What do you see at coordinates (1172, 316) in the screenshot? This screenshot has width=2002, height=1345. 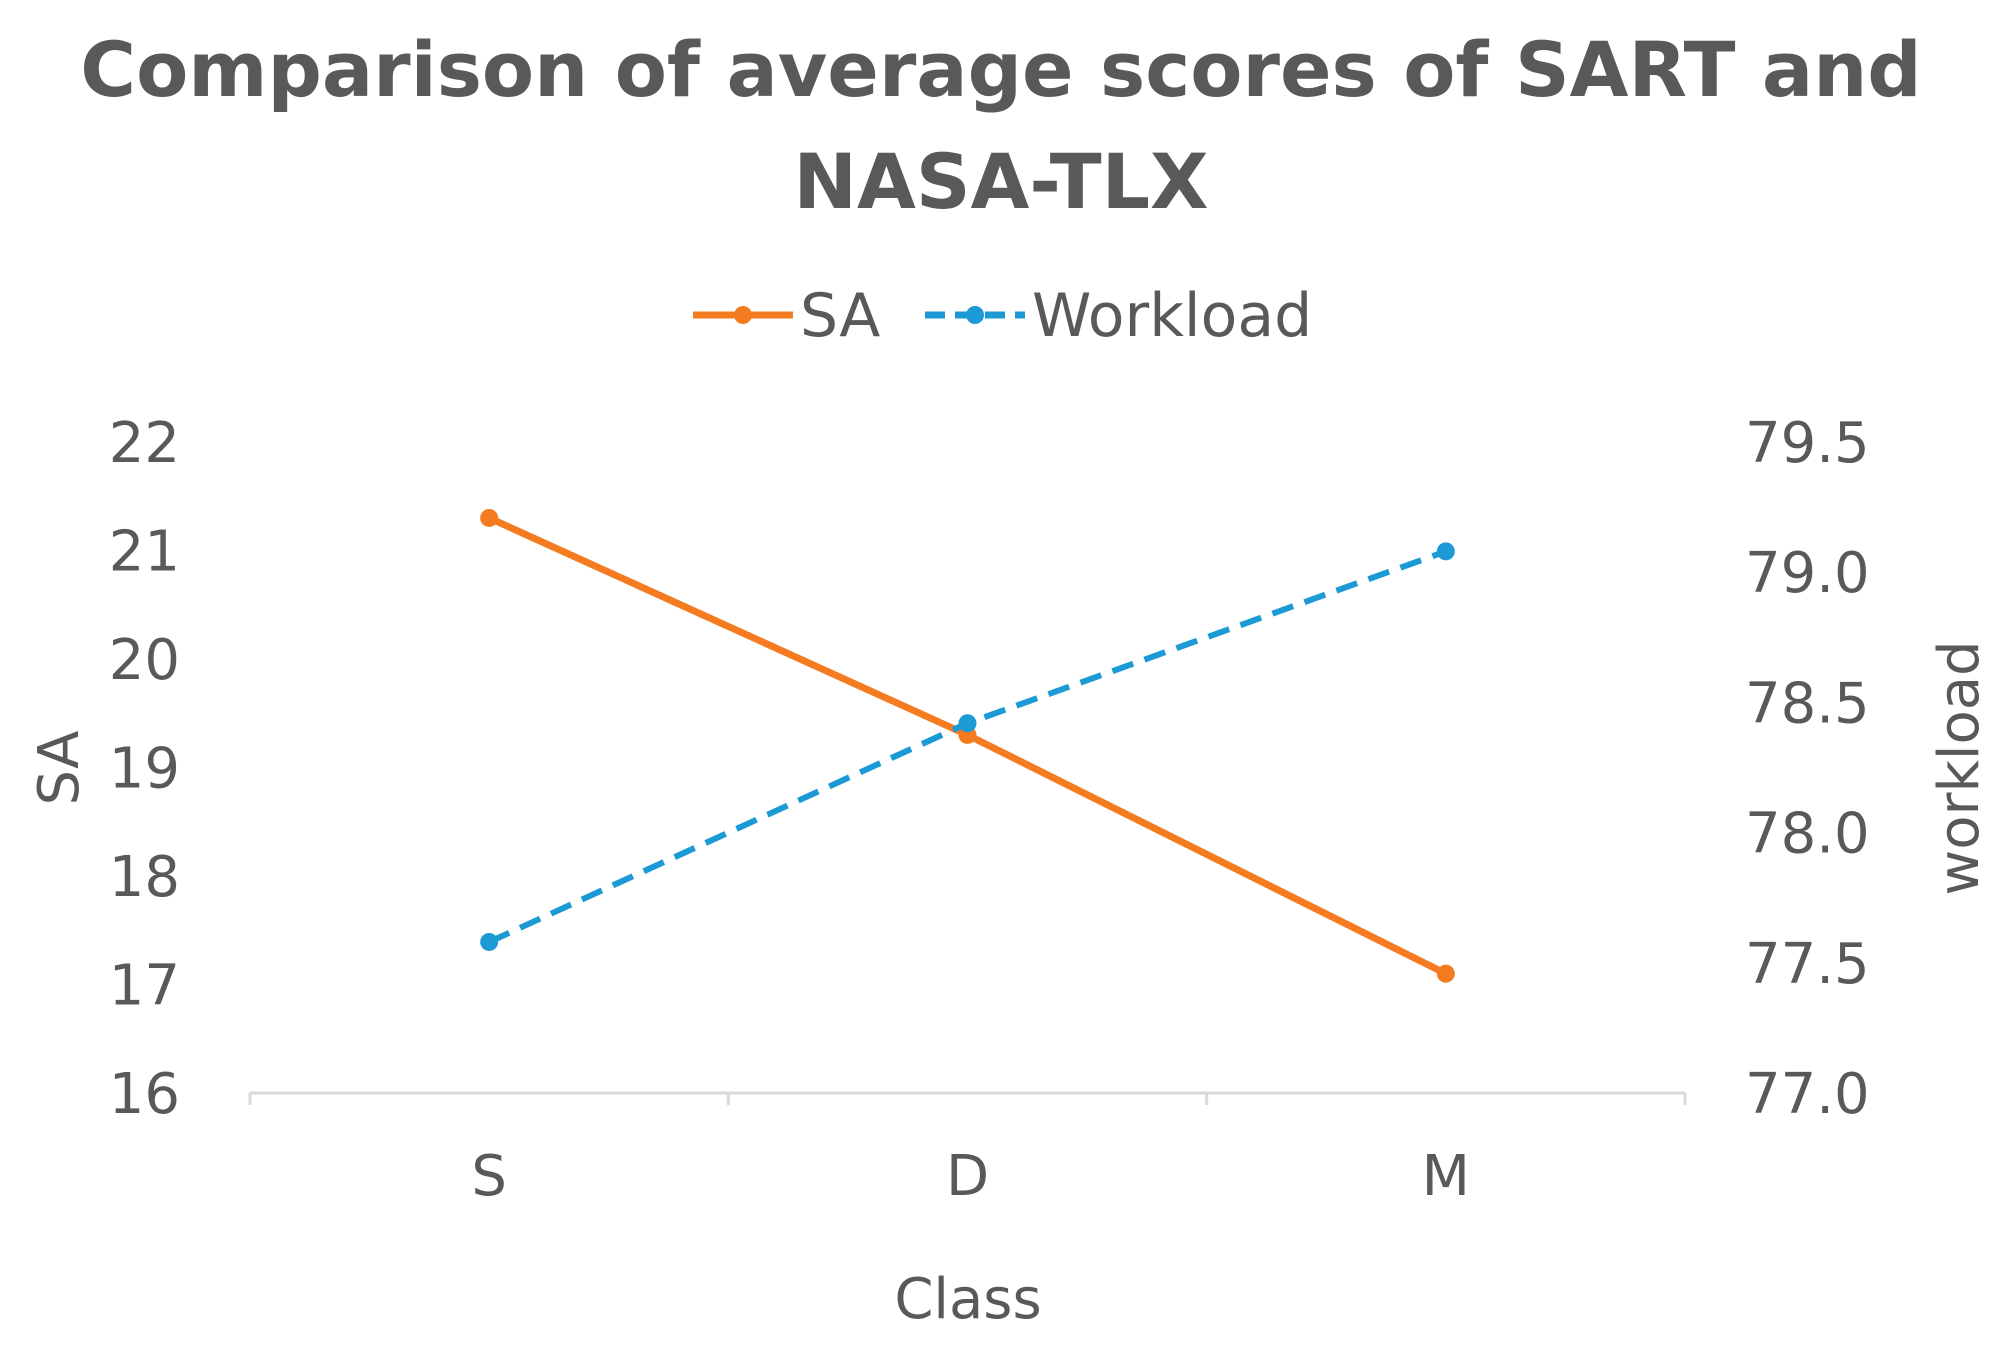 I see `legend-label-workload: Workload` at bounding box center [1172, 316].